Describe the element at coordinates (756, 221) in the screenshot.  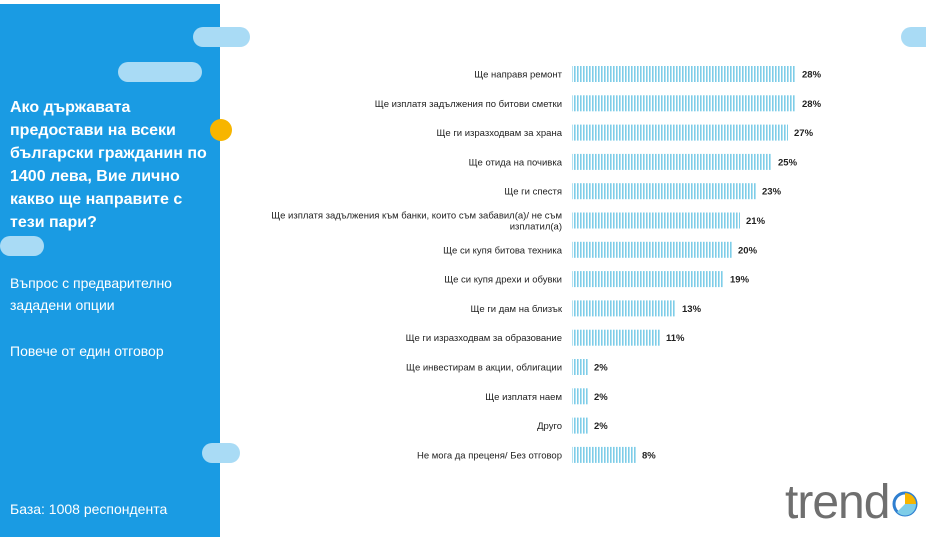
I see `value-label: 21%` at that location.